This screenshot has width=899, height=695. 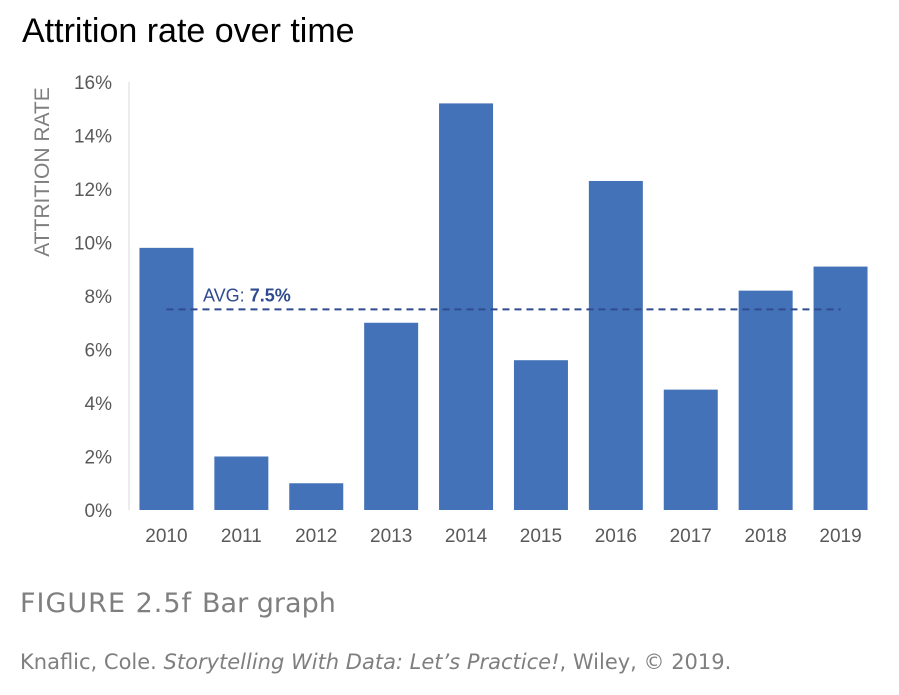 I want to click on y-tick-label: 14%, so click(x=93, y=137).